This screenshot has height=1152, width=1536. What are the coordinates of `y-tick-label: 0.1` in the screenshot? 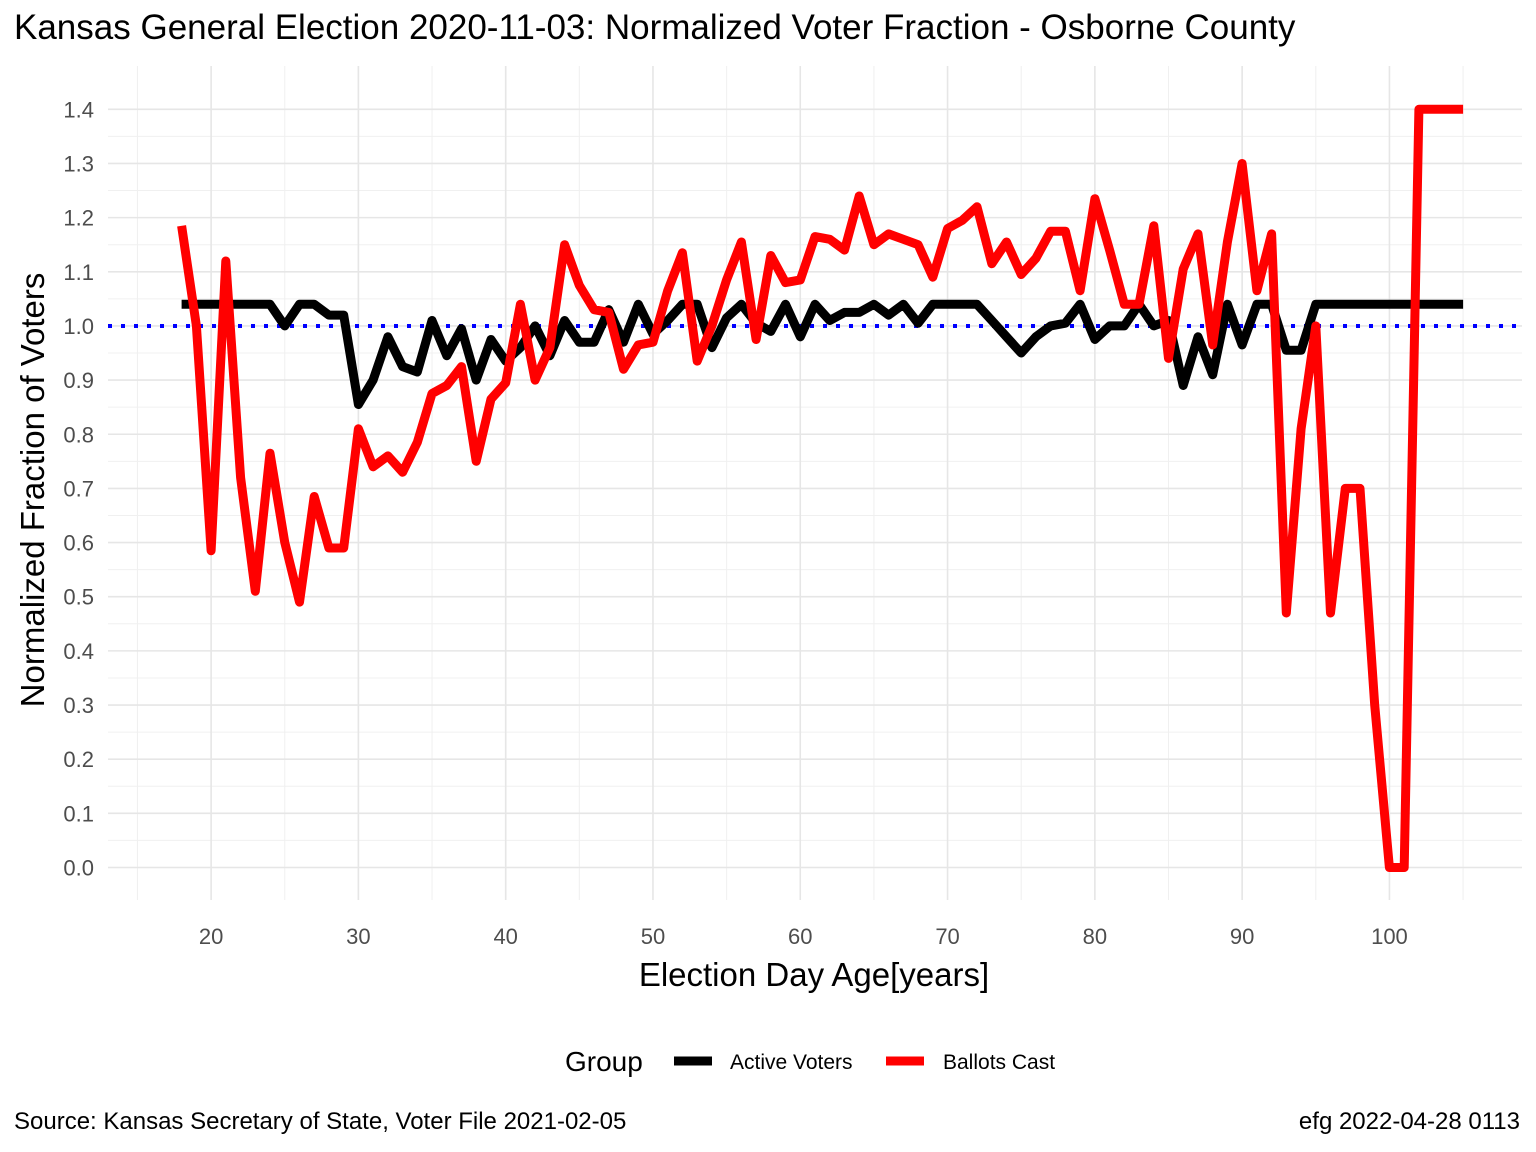 It's located at (78, 813).